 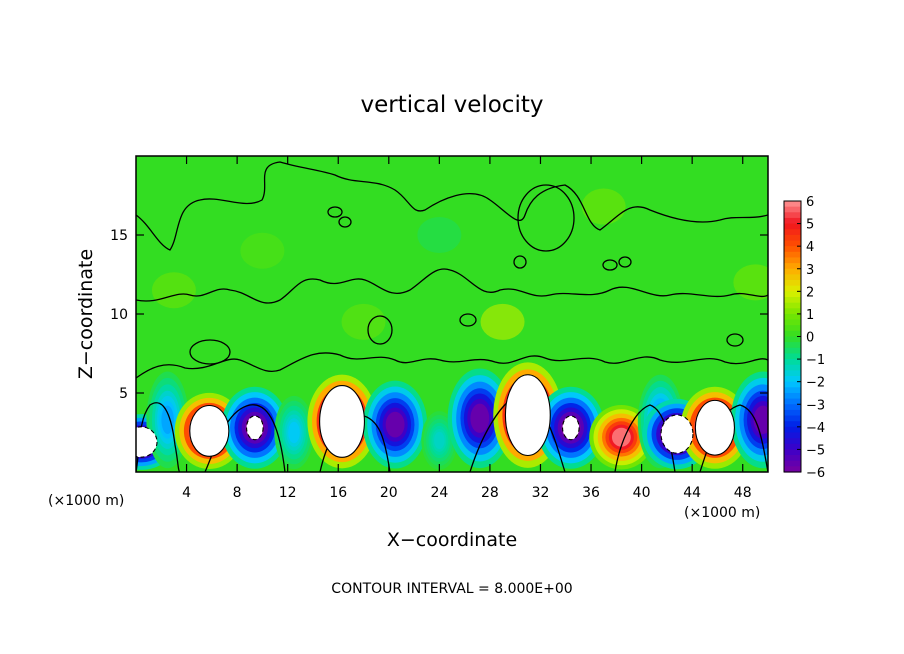 I want to click on colorbar-tick-label: −2, so click(x=815, y=383).